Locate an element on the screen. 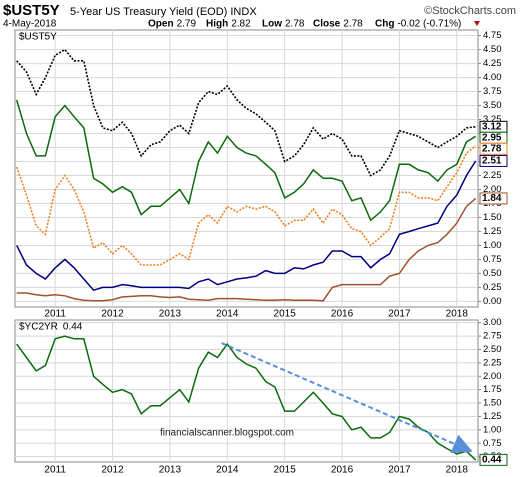  y-tick-label: 0.00 is located at coordinates (492, 301).